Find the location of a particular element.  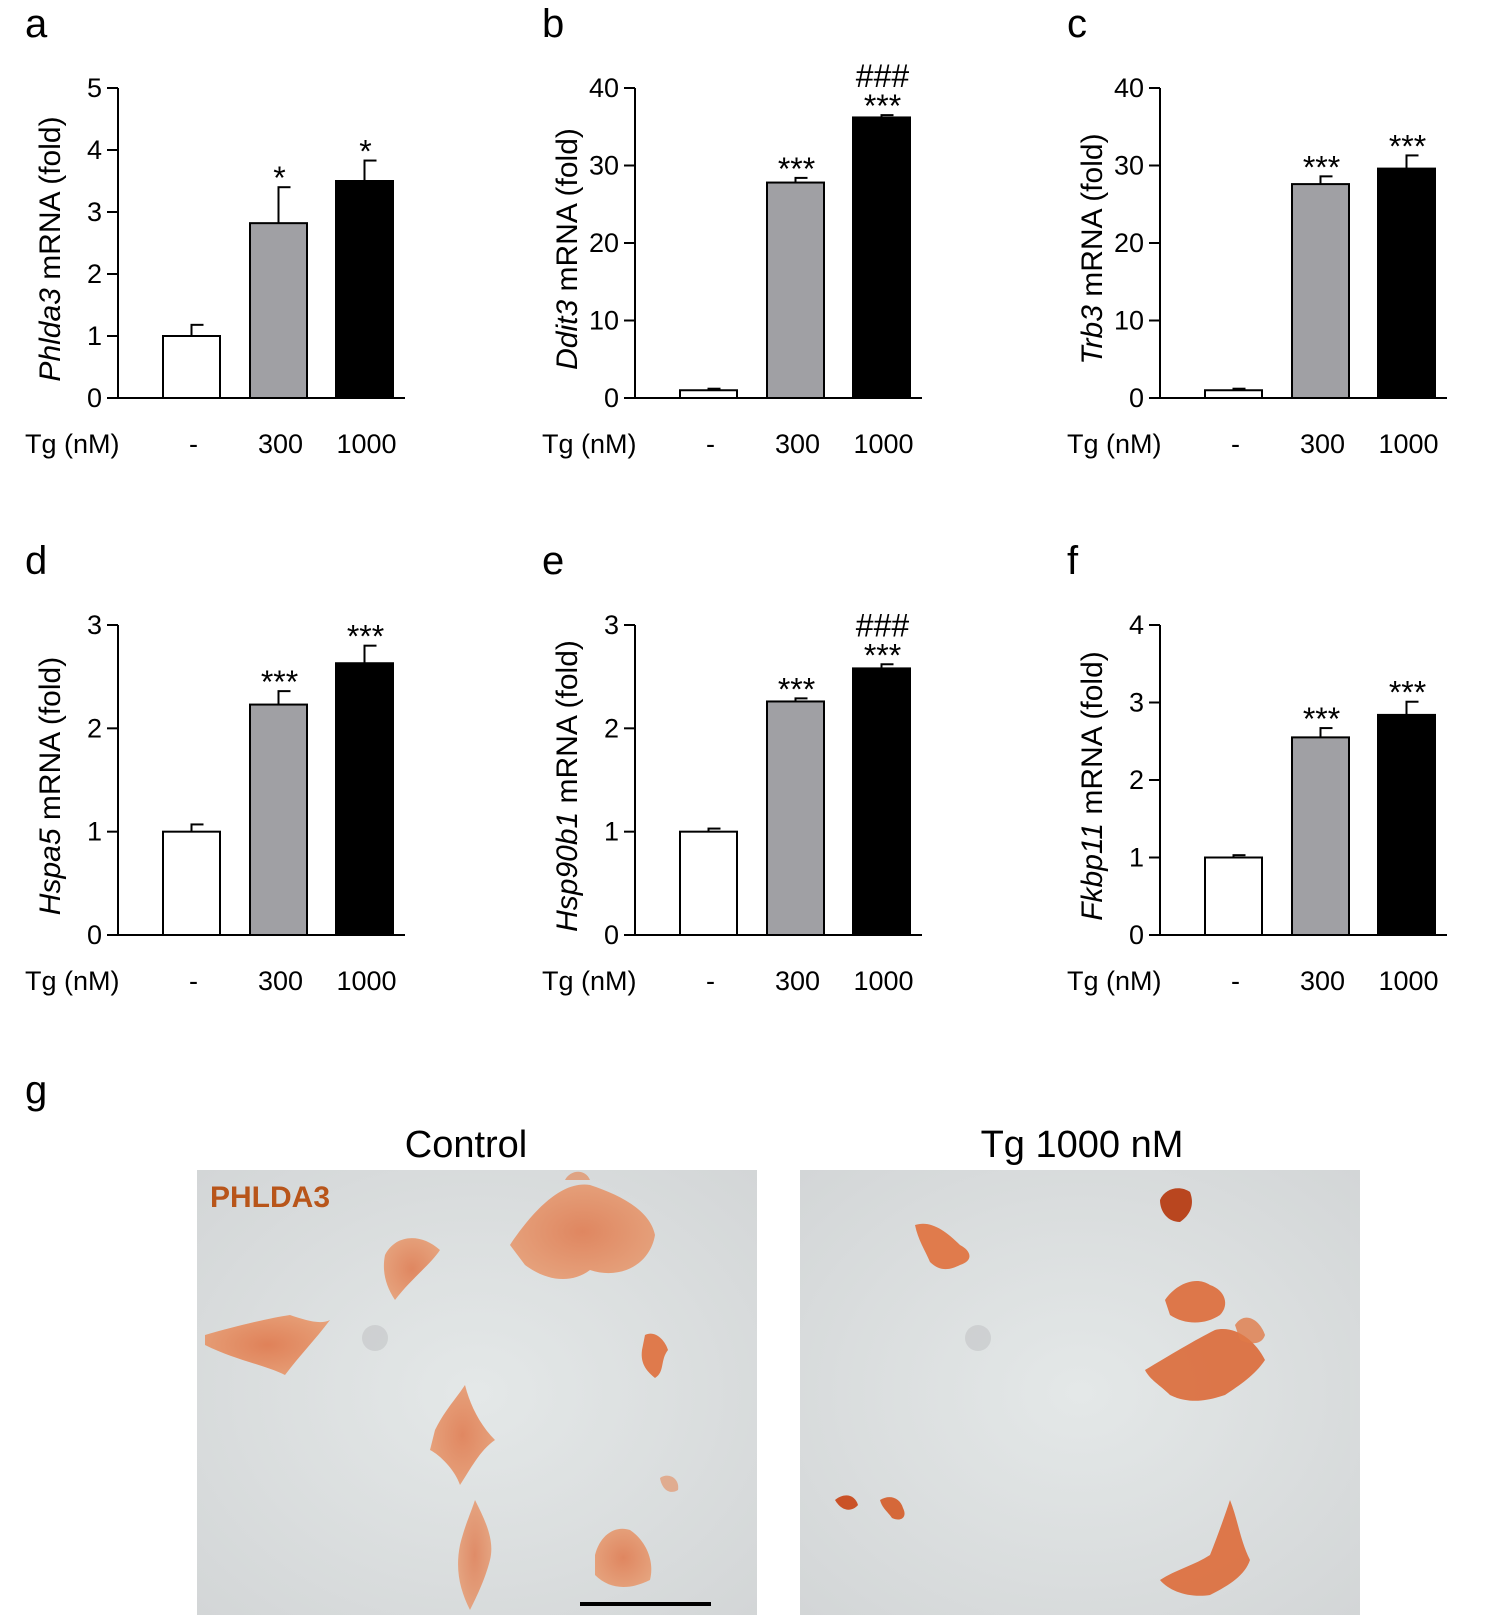

y-axis-label: Phlda3 mRNA (fold) is located at coordinates (50, 248).